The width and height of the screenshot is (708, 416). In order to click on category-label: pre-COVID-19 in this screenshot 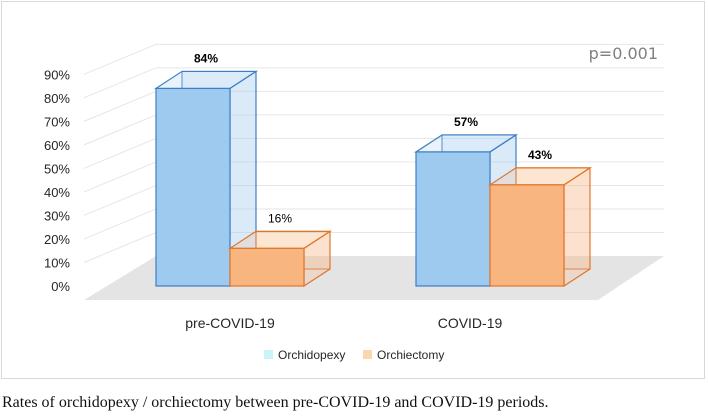, I will do `click(230, 323)`.